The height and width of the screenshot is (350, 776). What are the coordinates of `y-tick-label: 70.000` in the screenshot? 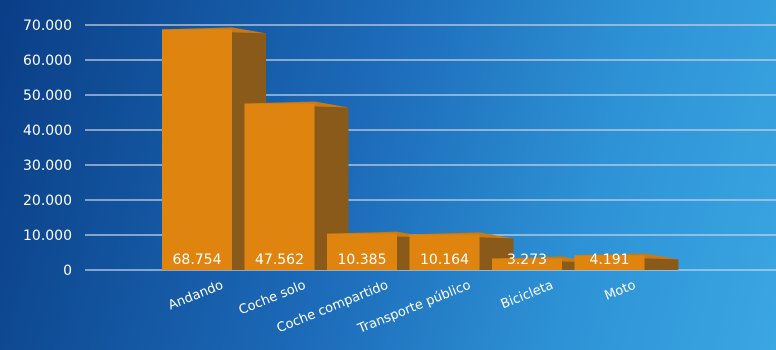 It's located at (47, 26).